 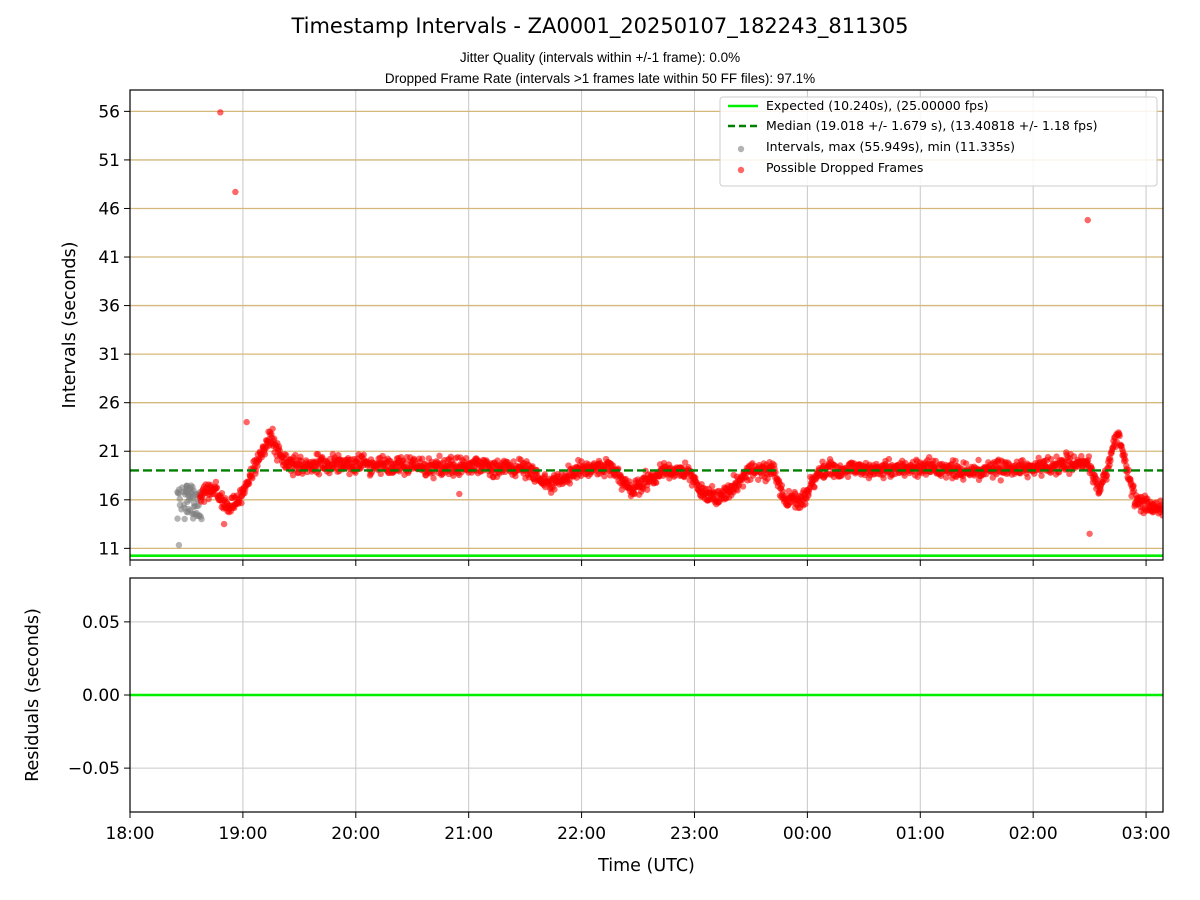 What do you see at coordinates (109, 161) in the screenshot?
I see `y-tick-label: 51` at bounding box center [109, 161].